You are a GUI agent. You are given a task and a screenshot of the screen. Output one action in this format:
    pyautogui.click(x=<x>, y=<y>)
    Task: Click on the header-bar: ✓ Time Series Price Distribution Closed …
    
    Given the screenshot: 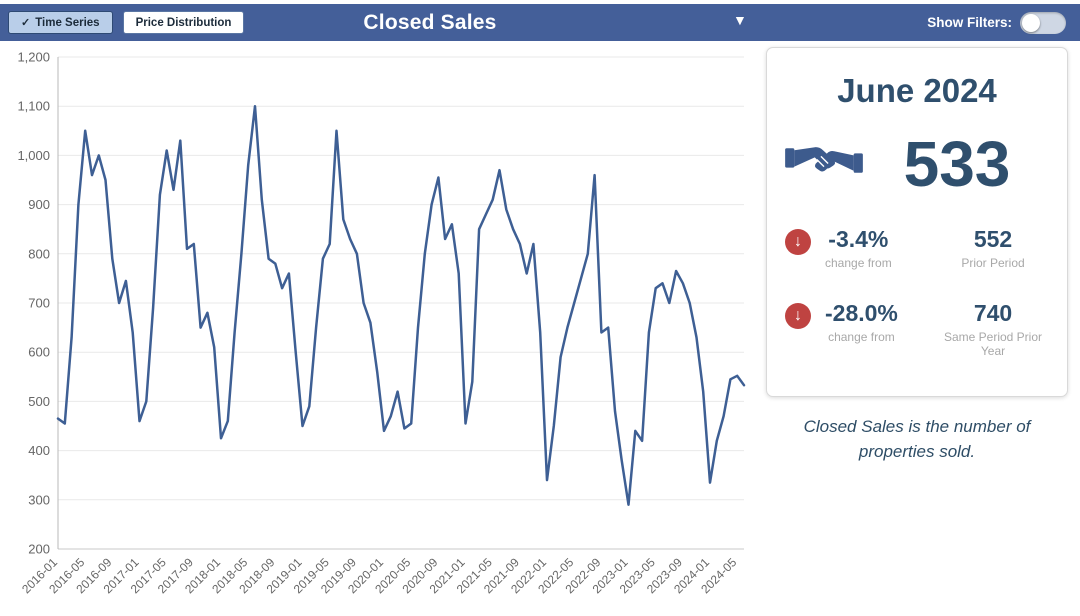 What is the action you would take?
    pyautogui.click(x=540, y=22)
    